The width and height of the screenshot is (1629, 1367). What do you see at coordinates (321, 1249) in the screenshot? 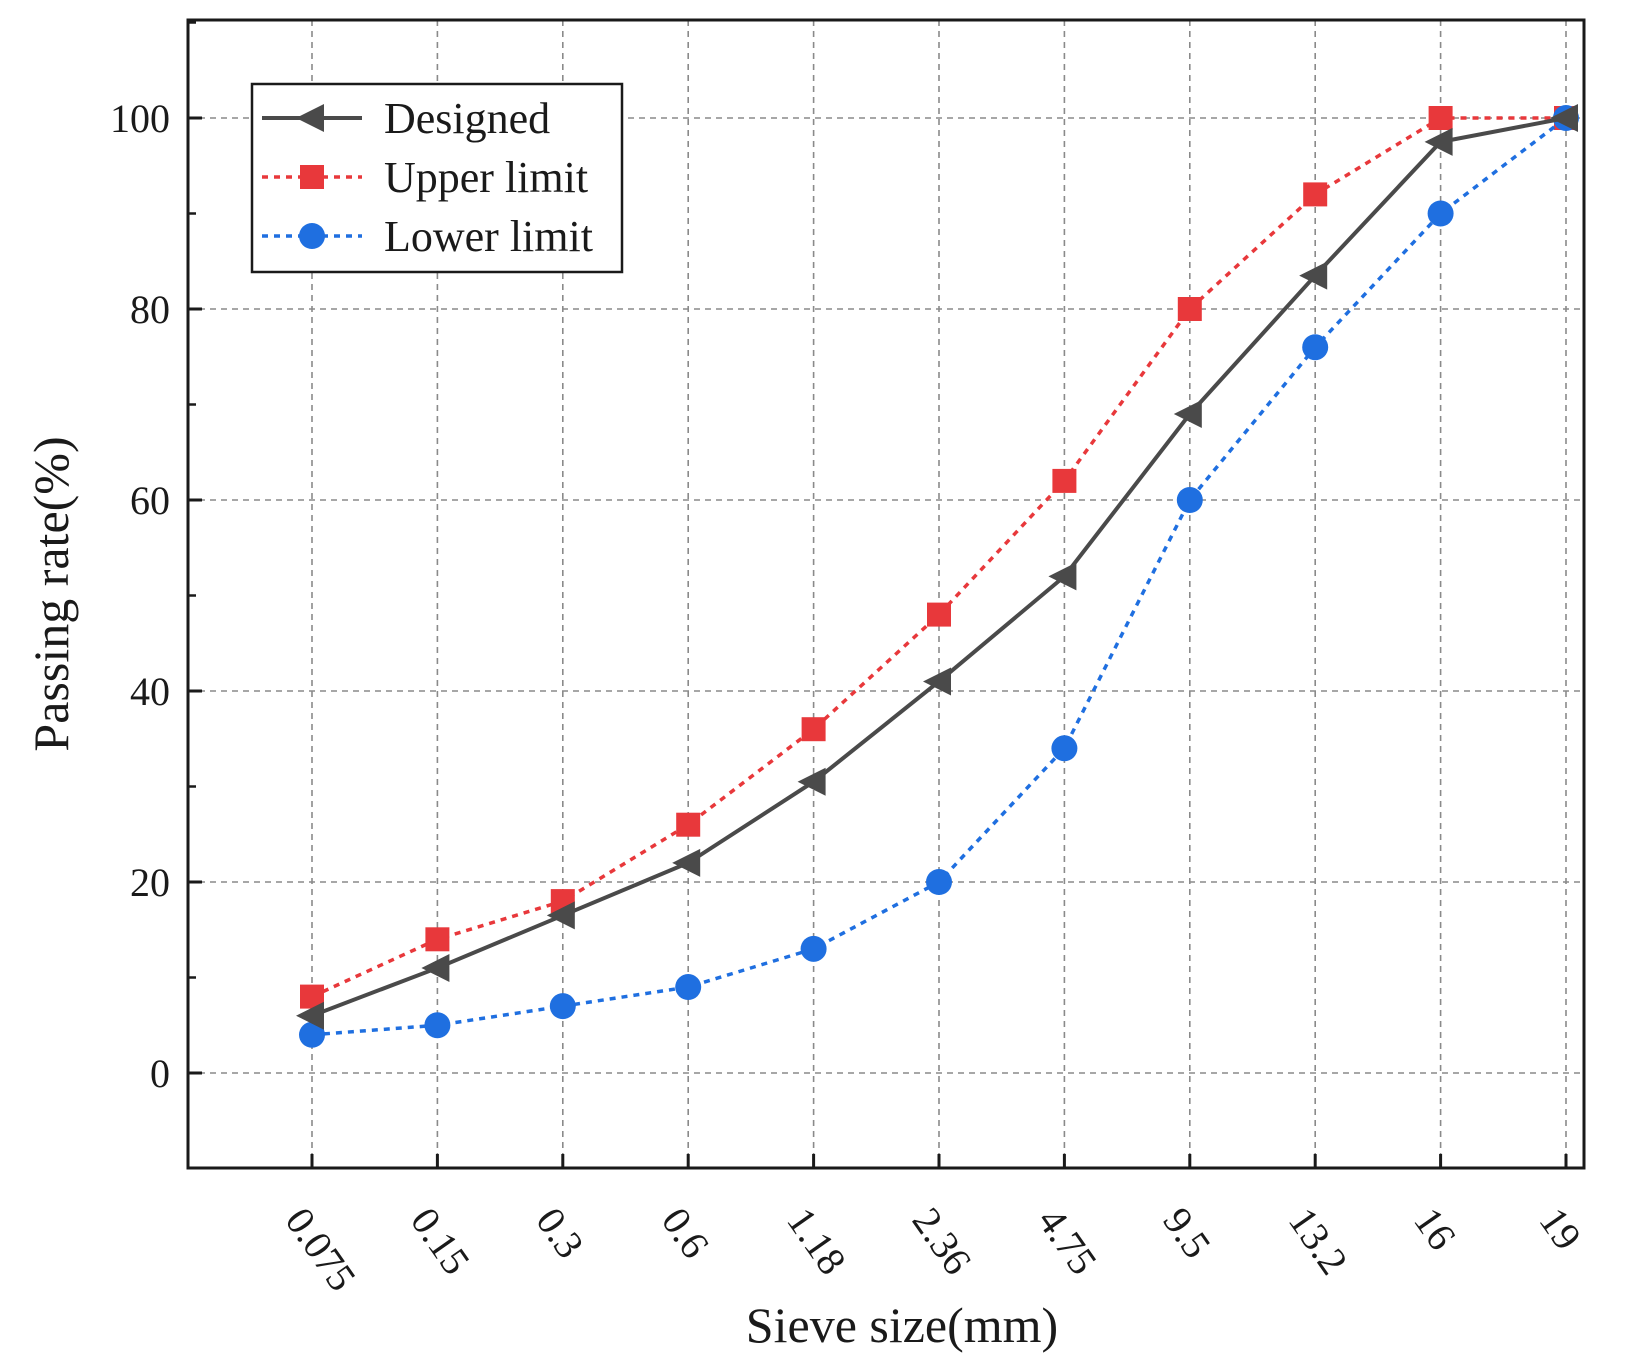
I see `x-tick-label: 0.075` at bounding box center [321, 1249].